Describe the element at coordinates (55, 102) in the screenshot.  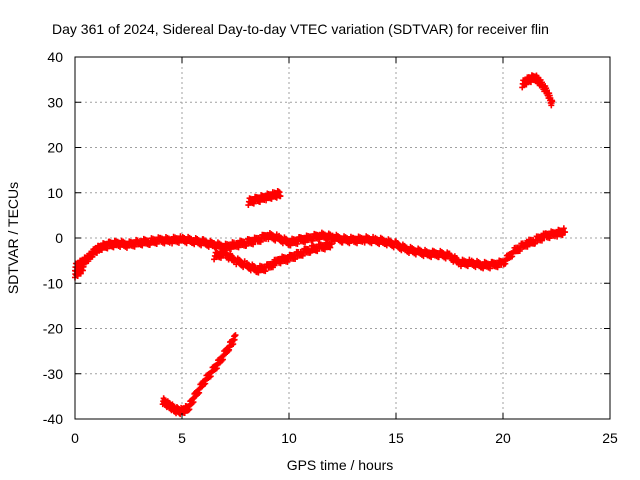
I see `y-tick-label: 30` at that location.